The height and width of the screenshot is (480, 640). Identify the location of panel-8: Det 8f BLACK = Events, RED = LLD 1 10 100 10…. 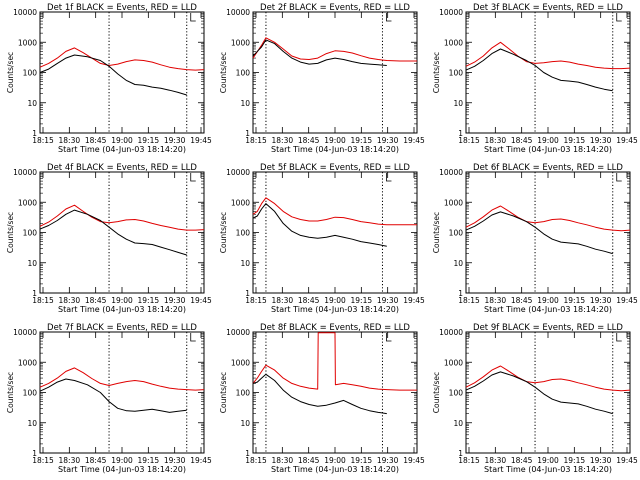
(322, 398).